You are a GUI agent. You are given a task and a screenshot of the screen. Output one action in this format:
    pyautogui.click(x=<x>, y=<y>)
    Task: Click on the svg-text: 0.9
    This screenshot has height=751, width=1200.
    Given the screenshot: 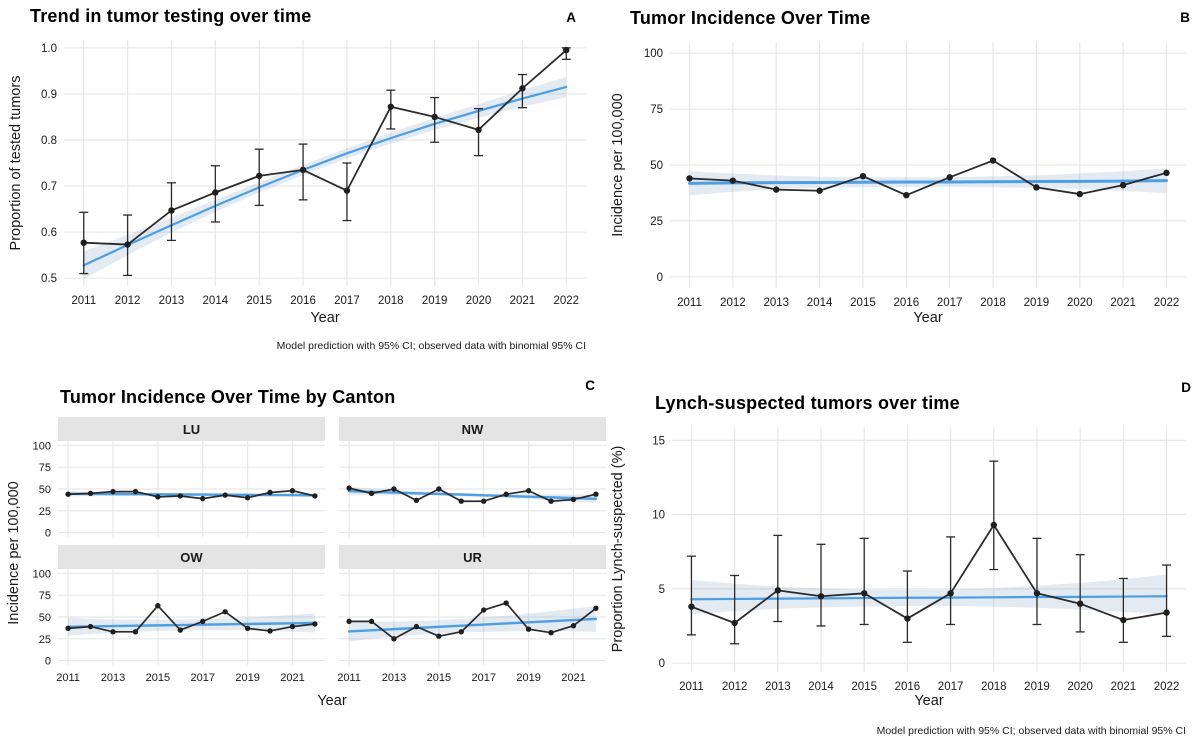 What is the action you would take?
    pyautogui.click(x=49, y=95)
    